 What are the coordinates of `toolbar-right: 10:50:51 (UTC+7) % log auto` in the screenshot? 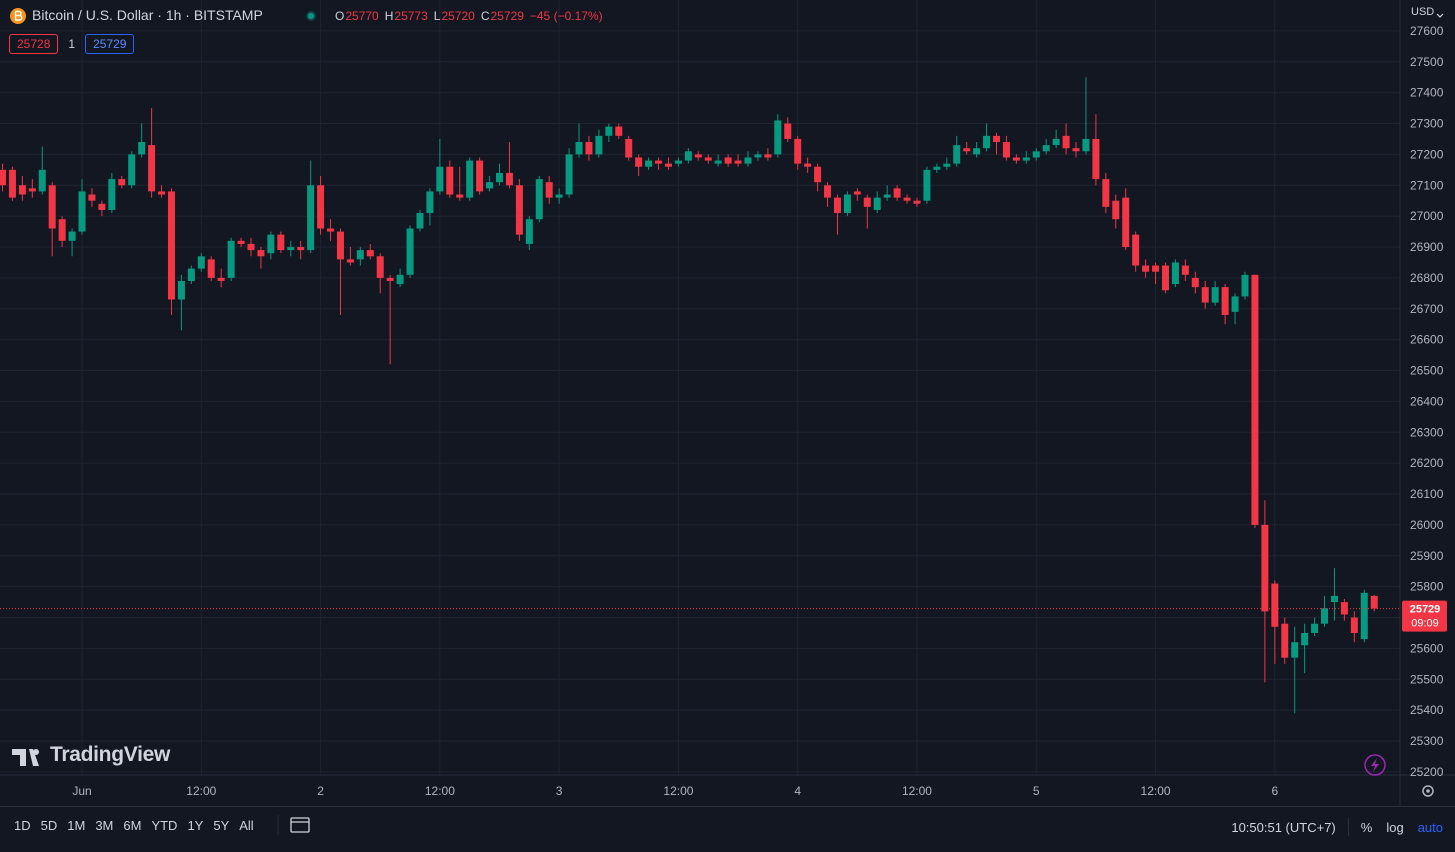 It's located at (1337, 827).